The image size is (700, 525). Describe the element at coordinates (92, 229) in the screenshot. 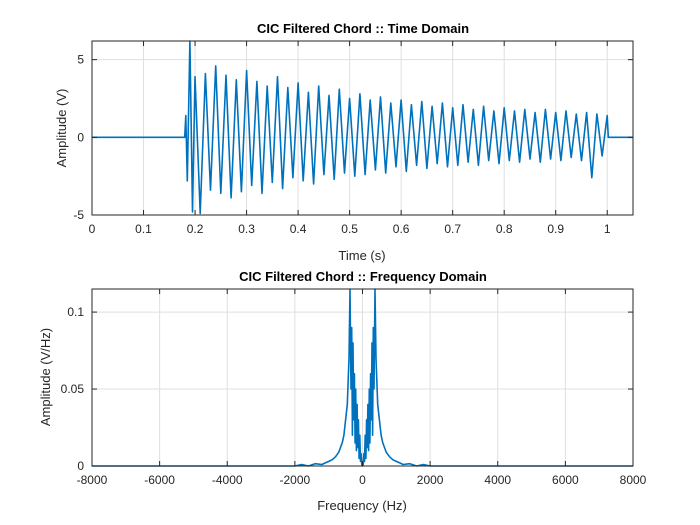

I see `time-domain-x-tick-label: 0` at that location.